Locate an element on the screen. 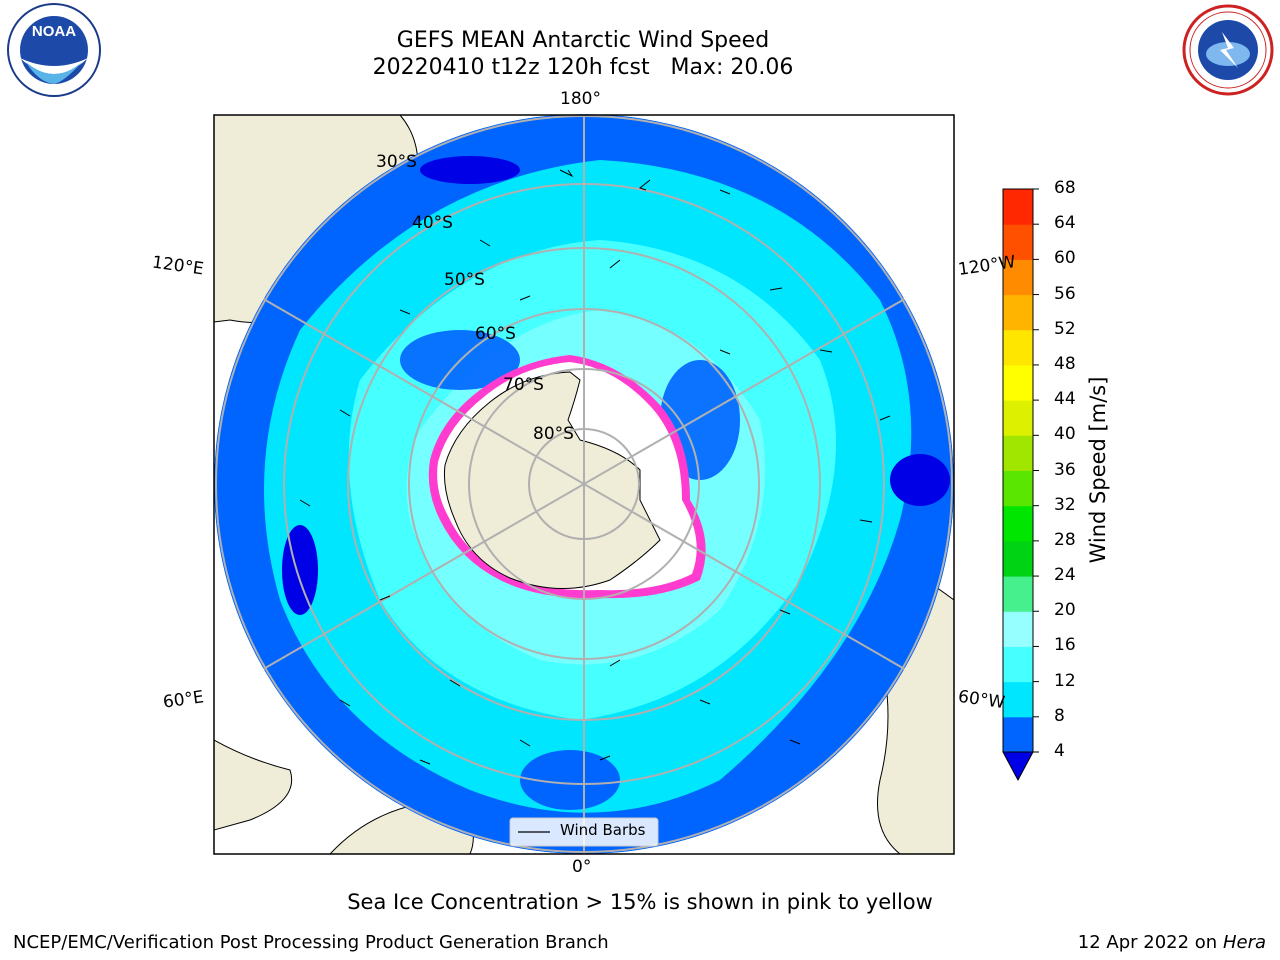 The height and width of the screenshot is (960, 1280). colorbar-tick-label: 20 is located at coordinates (1065, 610).